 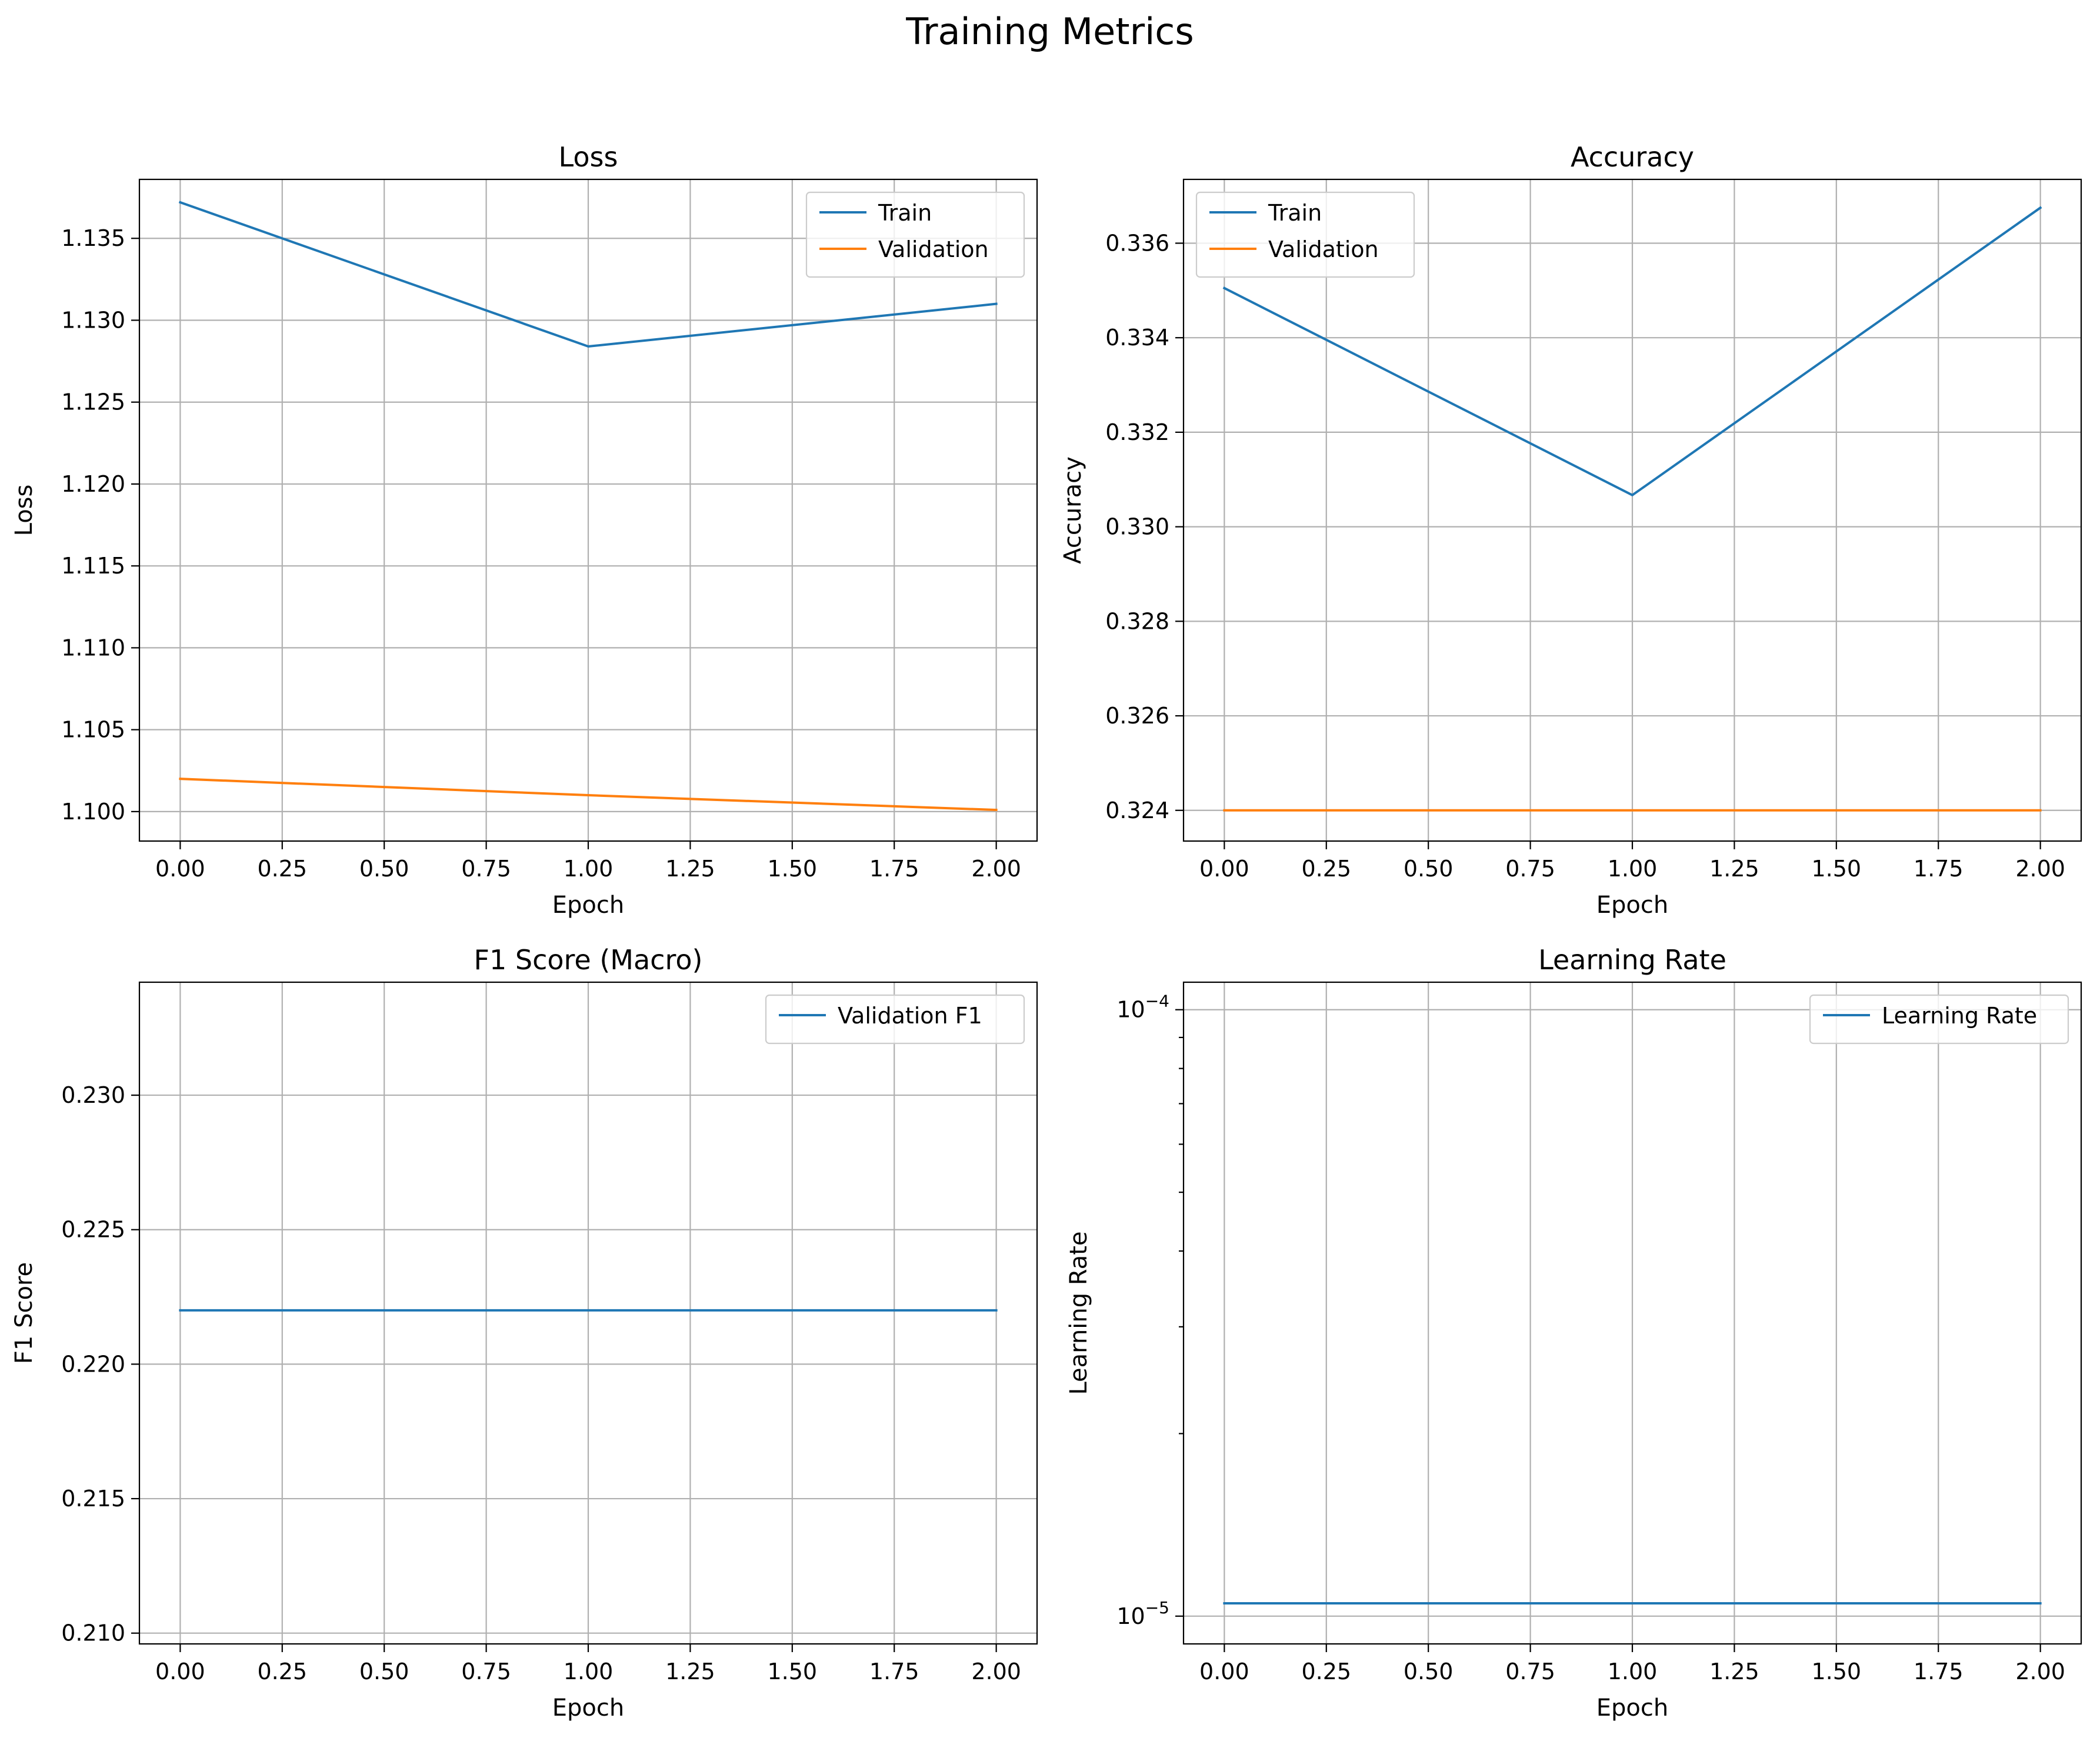 What do you see at coordinates (588, 274) in the screenshot?
I see `loss-series-train-line` at bounding box center [588, 274].